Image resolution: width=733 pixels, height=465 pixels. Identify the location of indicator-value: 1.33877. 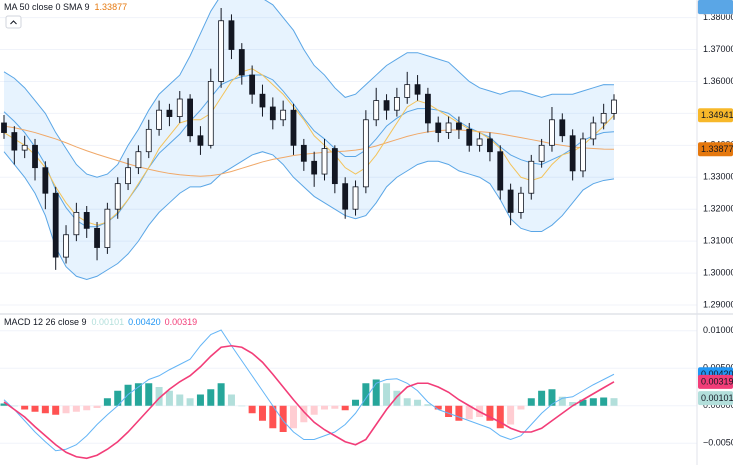
(111, 7).